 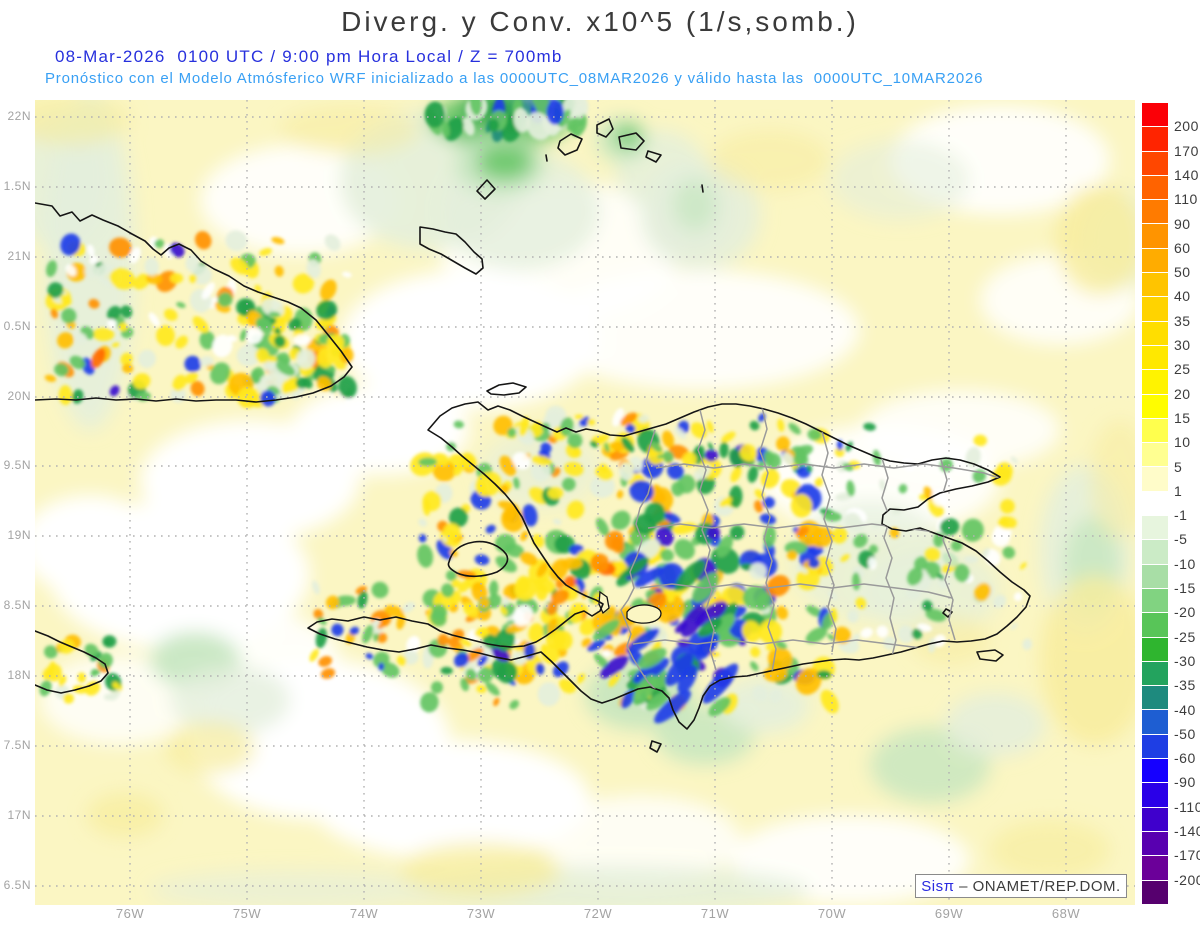 What do you see at coordinates (247, 913) in the screenshot?
I see `lon-tick-label: 75W` at bounding box center [247, 913].